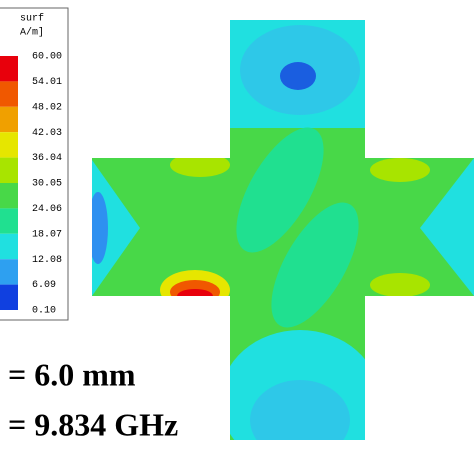 This screenshot has width=474, height=474. I want to click on legend-label: 0.10, so click(44, 311).